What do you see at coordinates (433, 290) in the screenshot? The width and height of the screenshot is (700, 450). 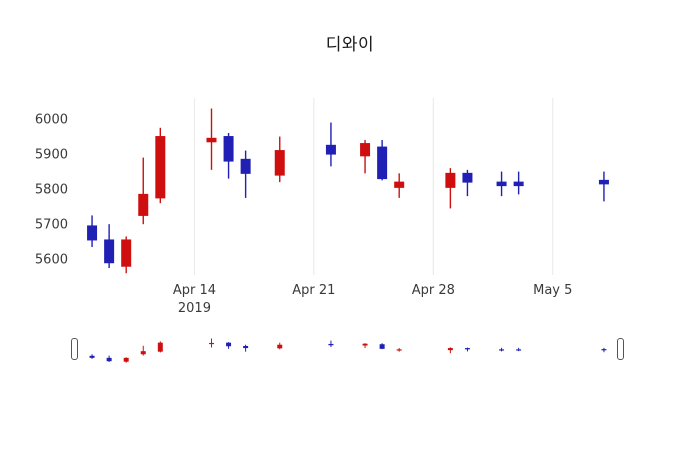 I see `x-tick-label: Apr 28` at bounding box center [433, 290].